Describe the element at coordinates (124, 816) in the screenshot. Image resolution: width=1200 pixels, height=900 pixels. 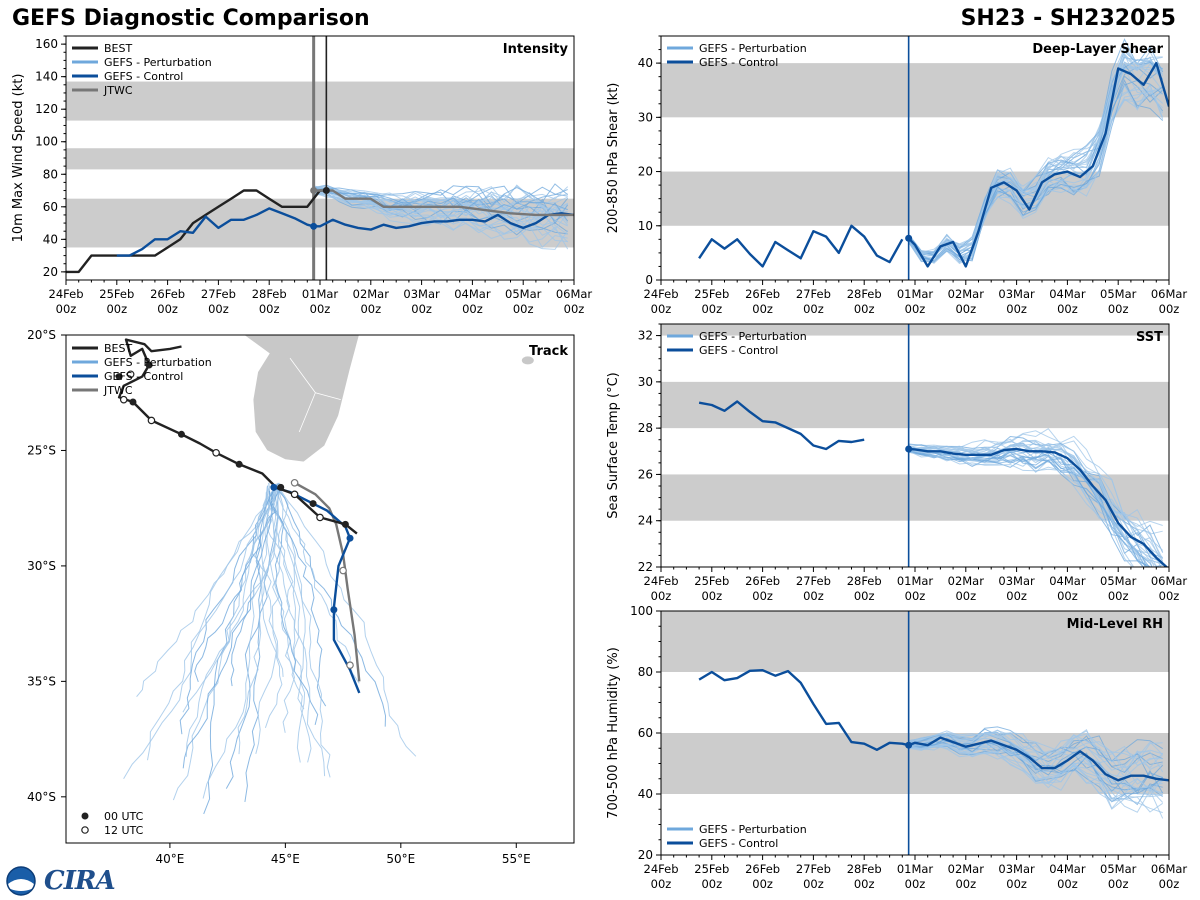
I see `legend-label: 00 UTC` at that location.